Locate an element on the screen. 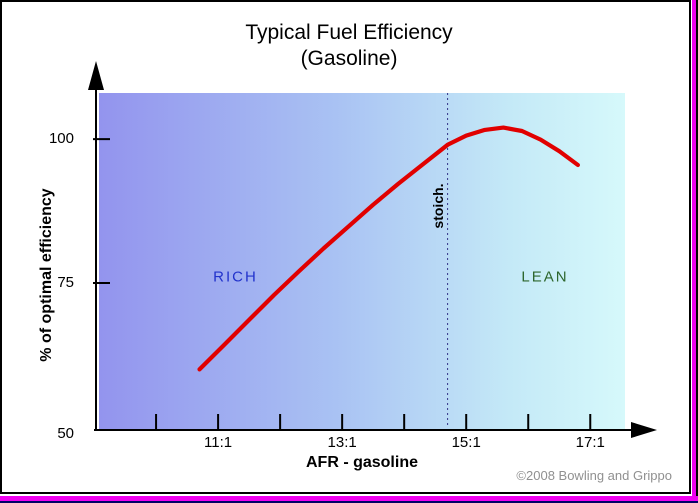  lean-region-label: LEAN is located at coordinates (545, 277).